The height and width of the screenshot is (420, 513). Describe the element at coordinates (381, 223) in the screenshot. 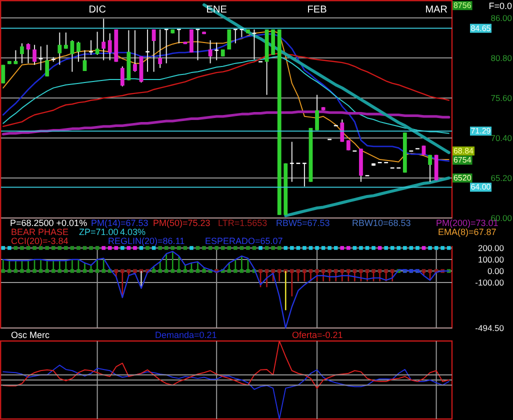

I see `text: RBW10=68.53` at that location.